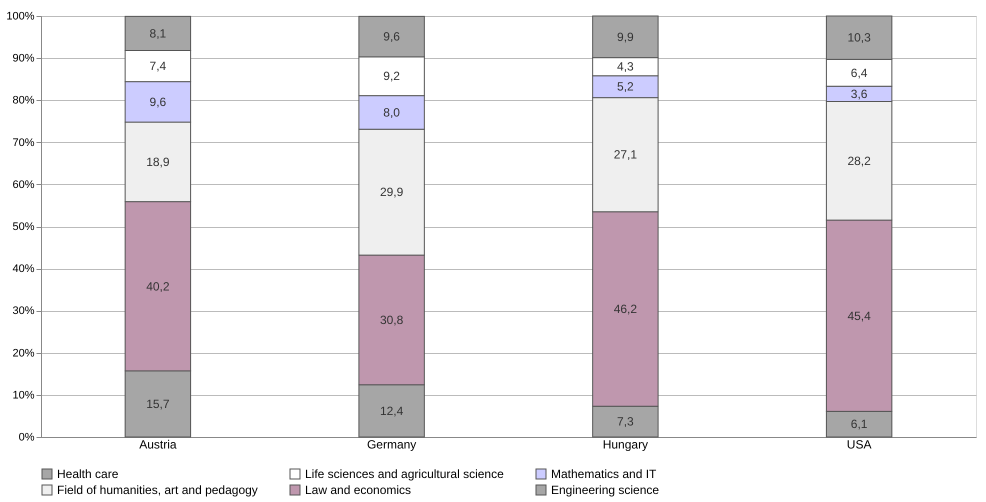 The height and width of the screenshot is (502, 986). What do you see at coordinates (157, 490) in the screenshot?
I see `legend-label: Field of humanities, art and pedagogy` at bounding box center [157, 490].